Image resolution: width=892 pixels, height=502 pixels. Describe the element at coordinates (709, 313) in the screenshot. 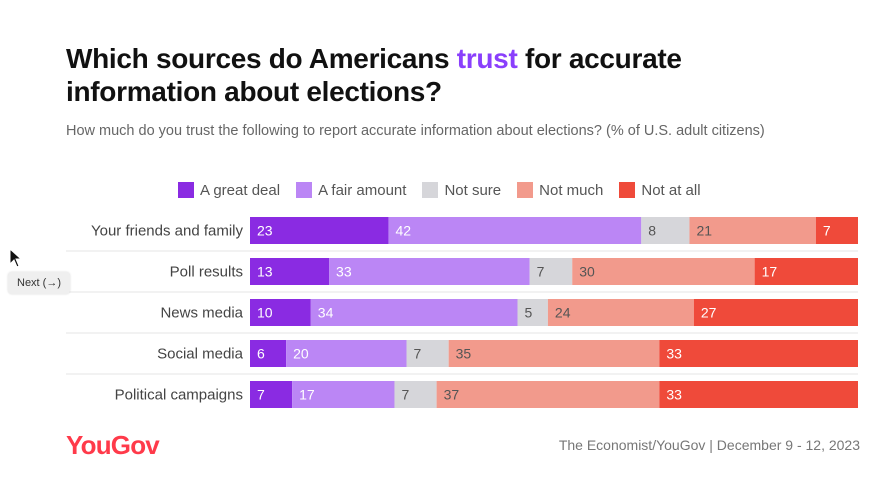

I see `data-label: 27` at that location.